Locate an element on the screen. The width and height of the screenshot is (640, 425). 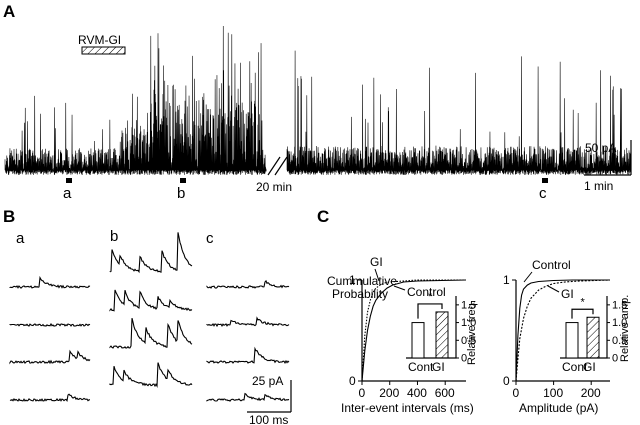
scale-bar-a-y-label: 50 pA is located at coordinates (600, 148).